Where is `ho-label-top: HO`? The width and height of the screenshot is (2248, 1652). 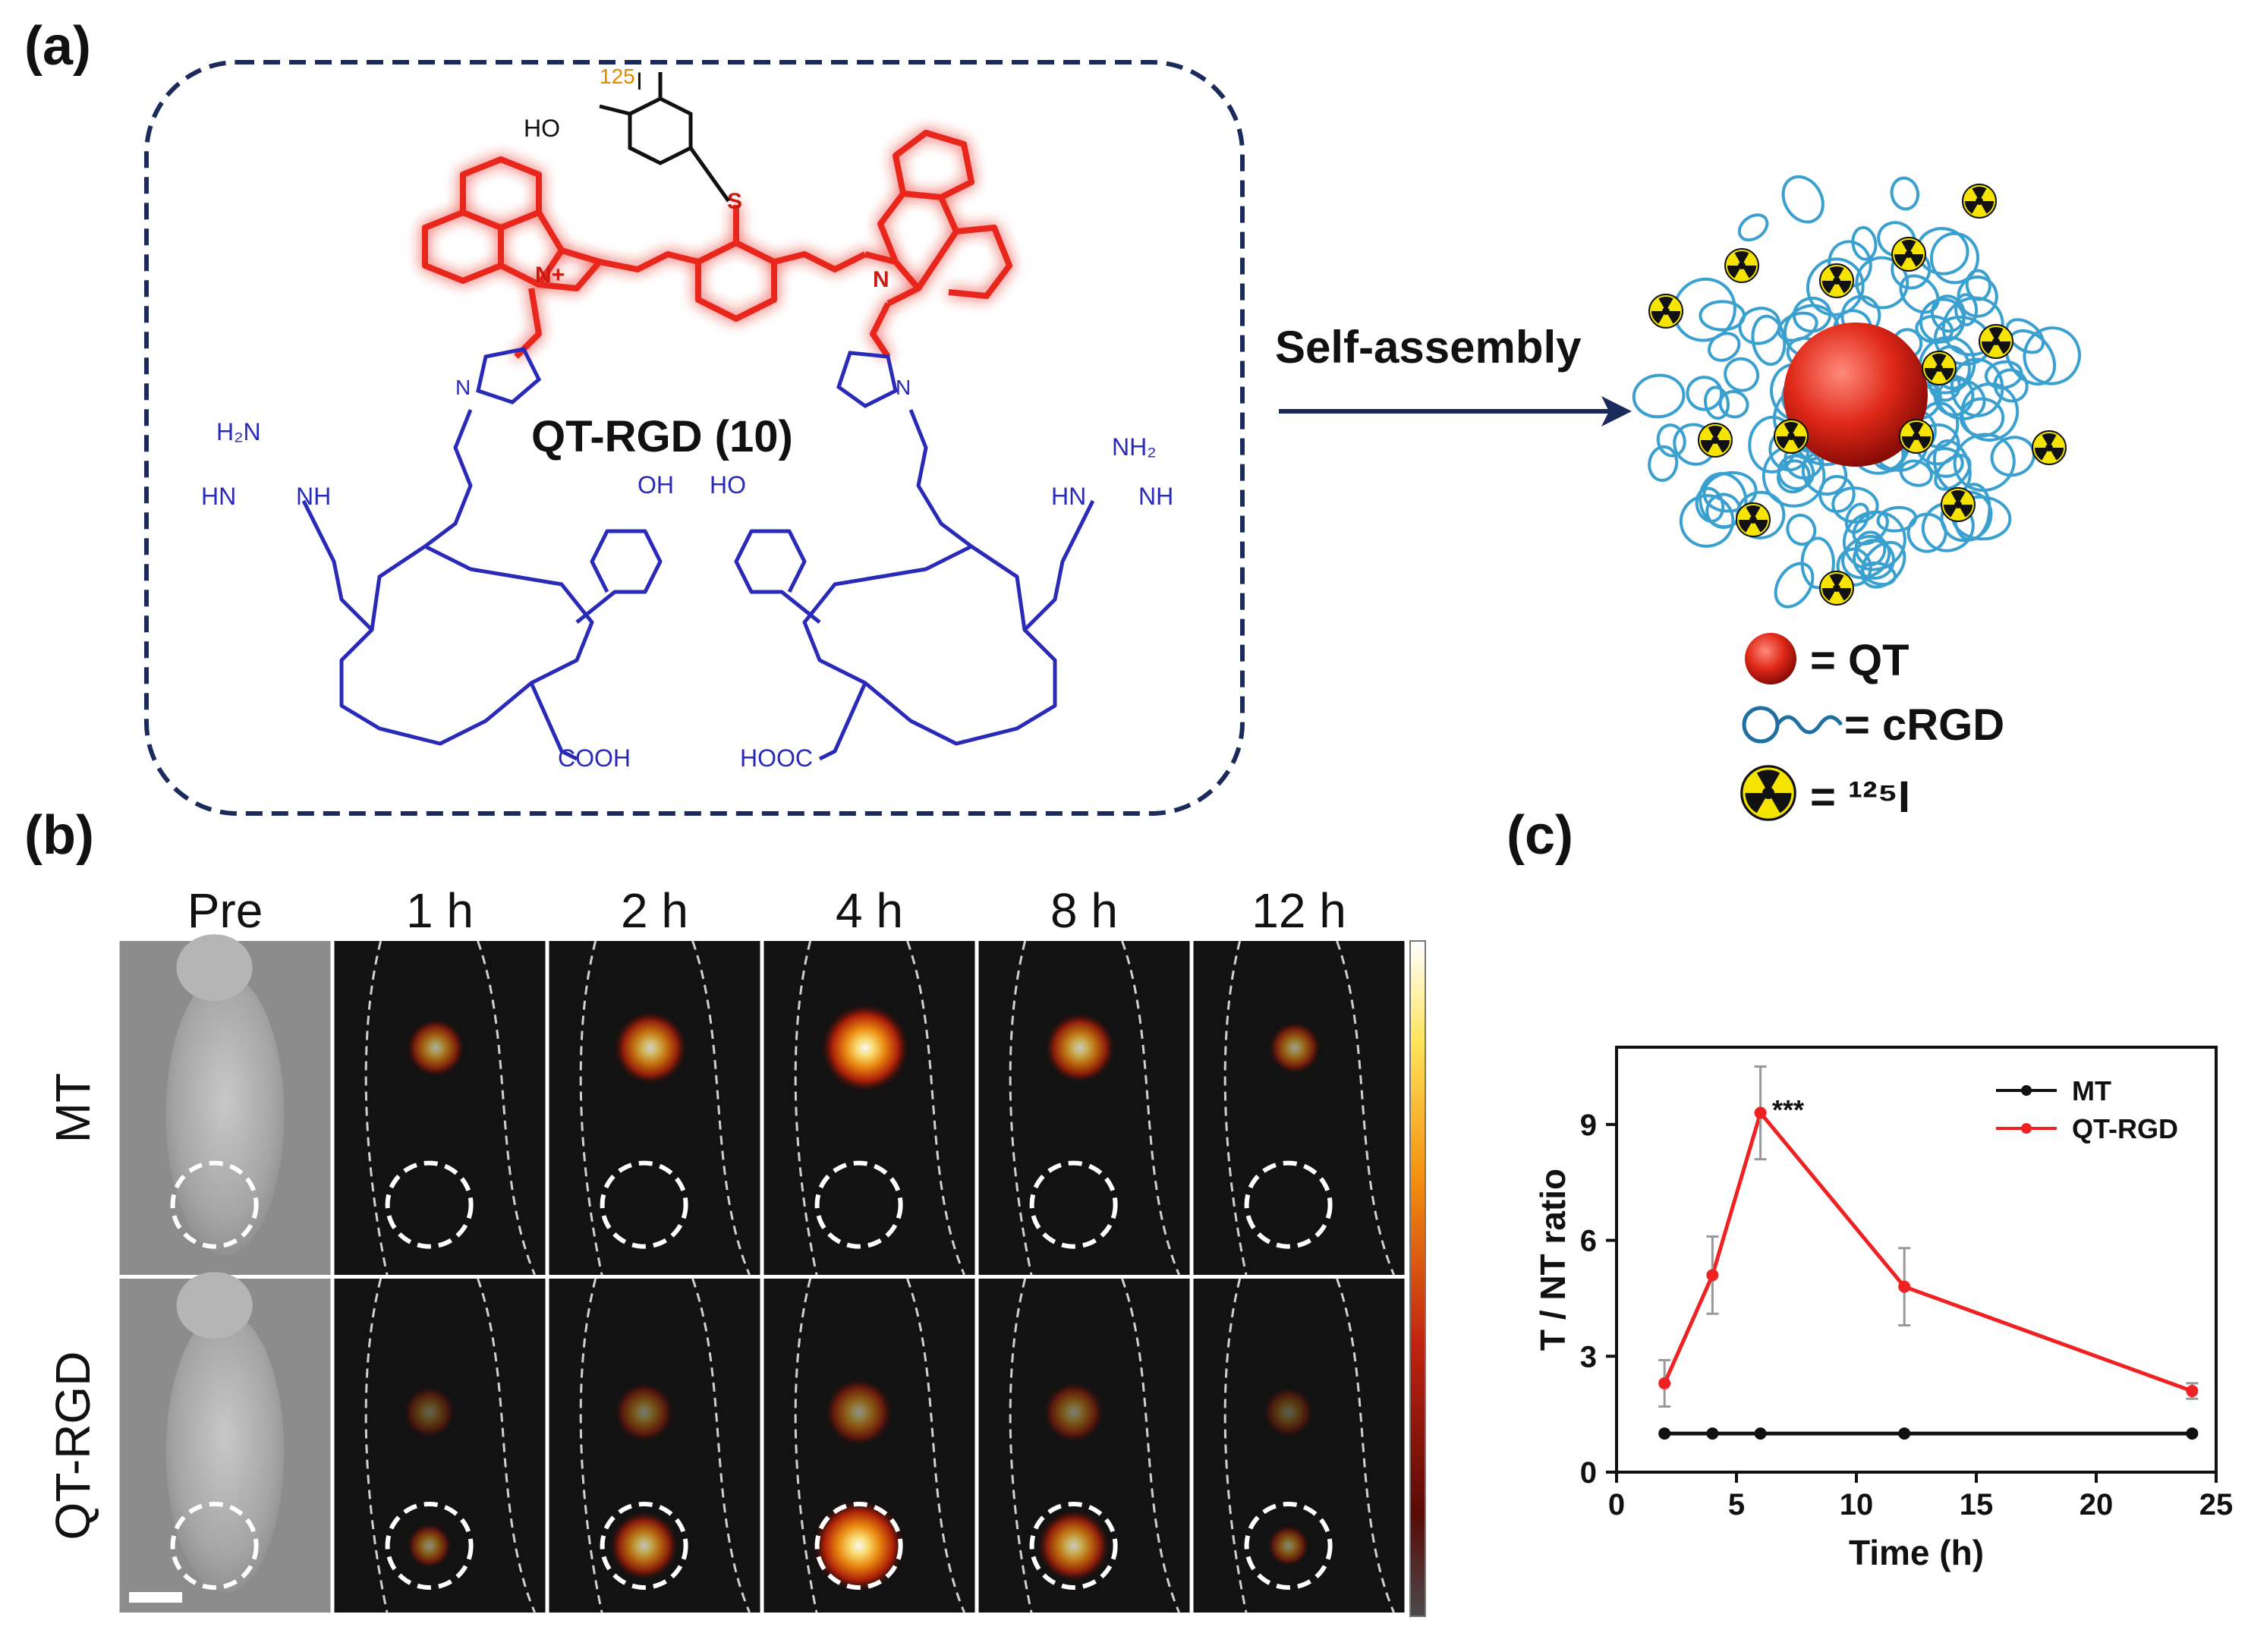
ho-label-top: HO is located at coordinates (542, 128).